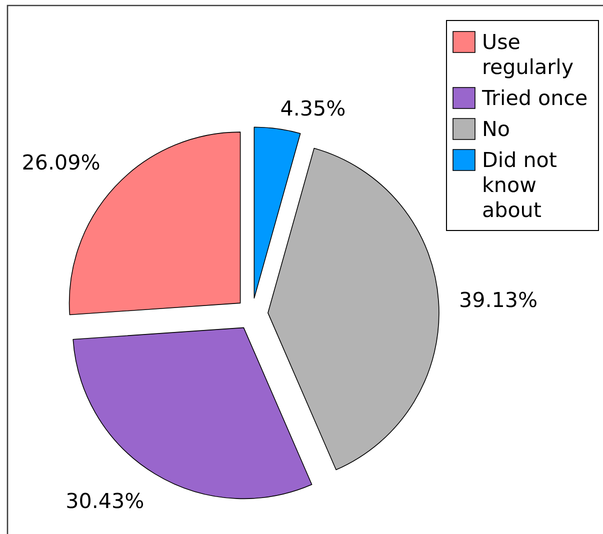 The image size is (603, 534). I want to click on legend-label: No, so click(497, 129).